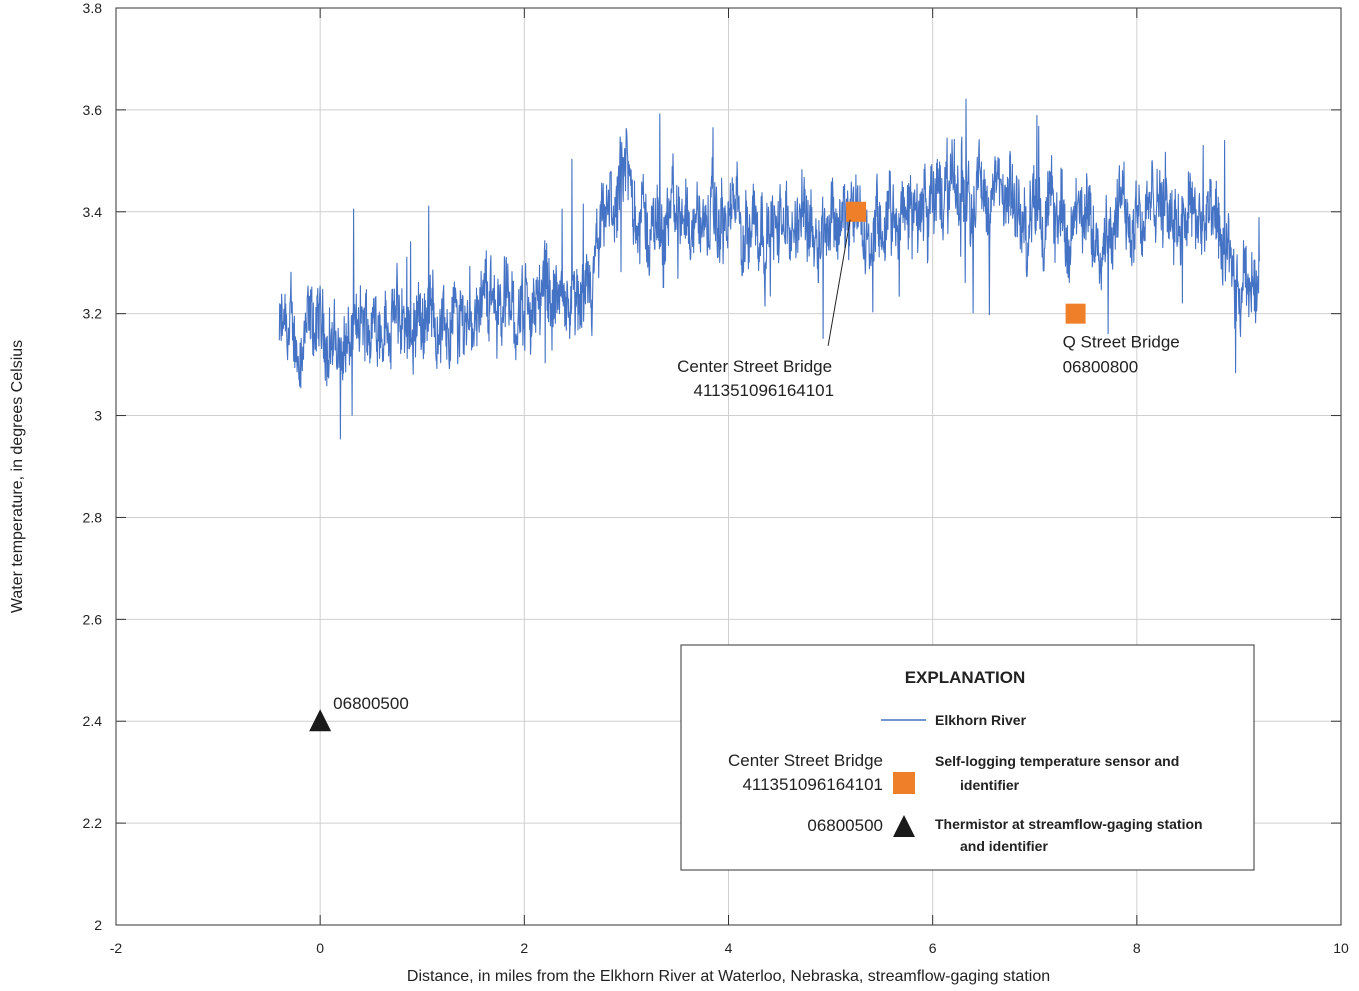 This screenshot has height=991, width=1359. What do you see at coordinates (764, 390) in the screenshot?
I see `sensor-id-label: 411351096164101` at bounding box center [764, 390].